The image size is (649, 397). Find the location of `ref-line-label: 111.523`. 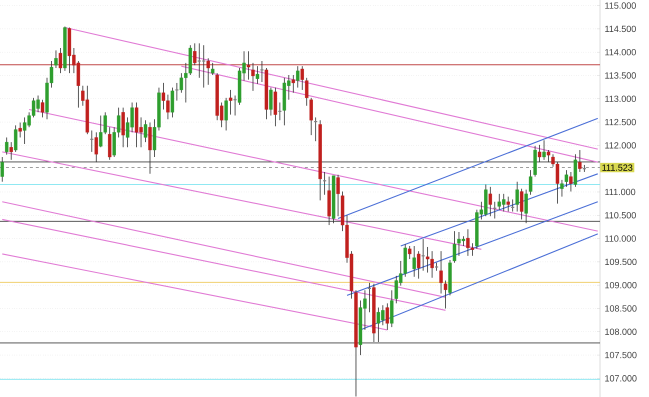

ref-line-label: 111.523 is located at coordinates (617, 167).